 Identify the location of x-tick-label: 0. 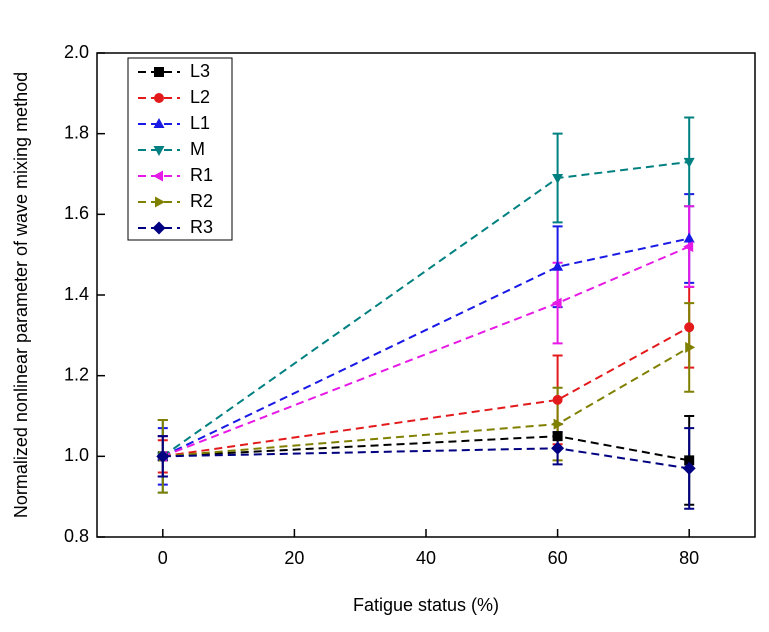
(163, 558).